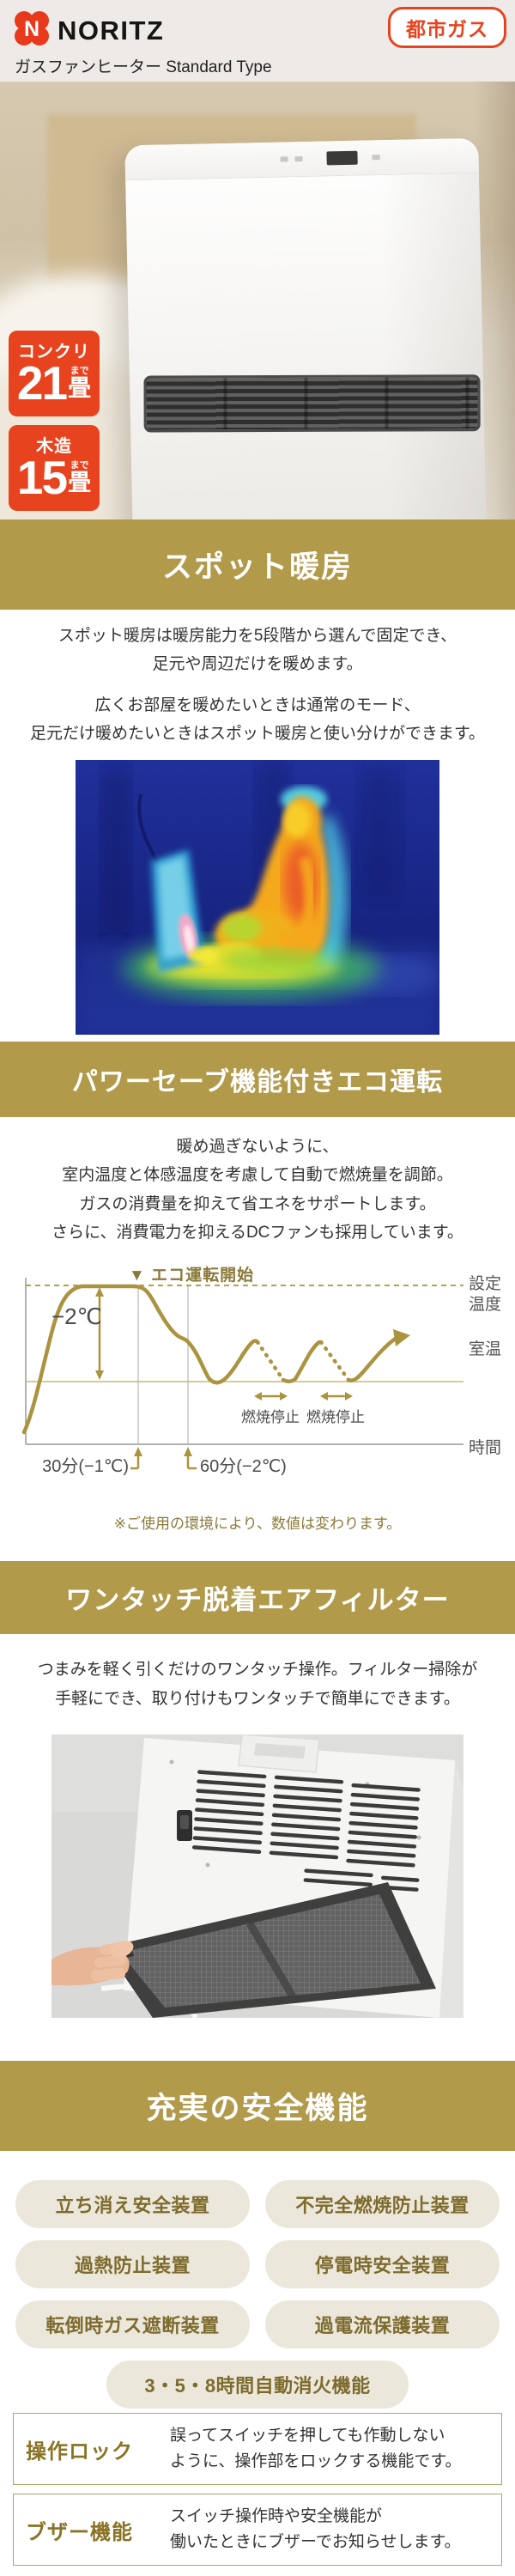 This screenshot has width=515, height=2576. I want to click on set-temperature-label: 設定温度, so click(485, 1294).